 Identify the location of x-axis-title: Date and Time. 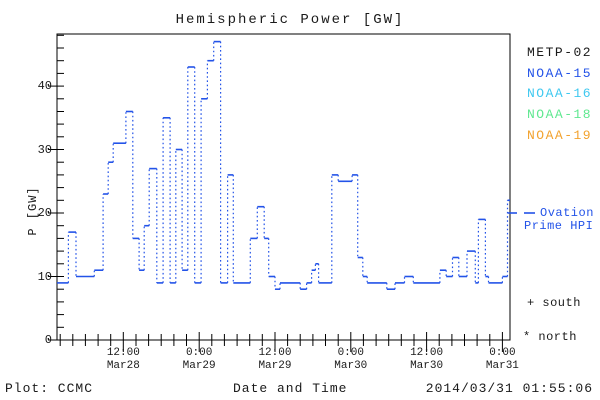
(290, 388).